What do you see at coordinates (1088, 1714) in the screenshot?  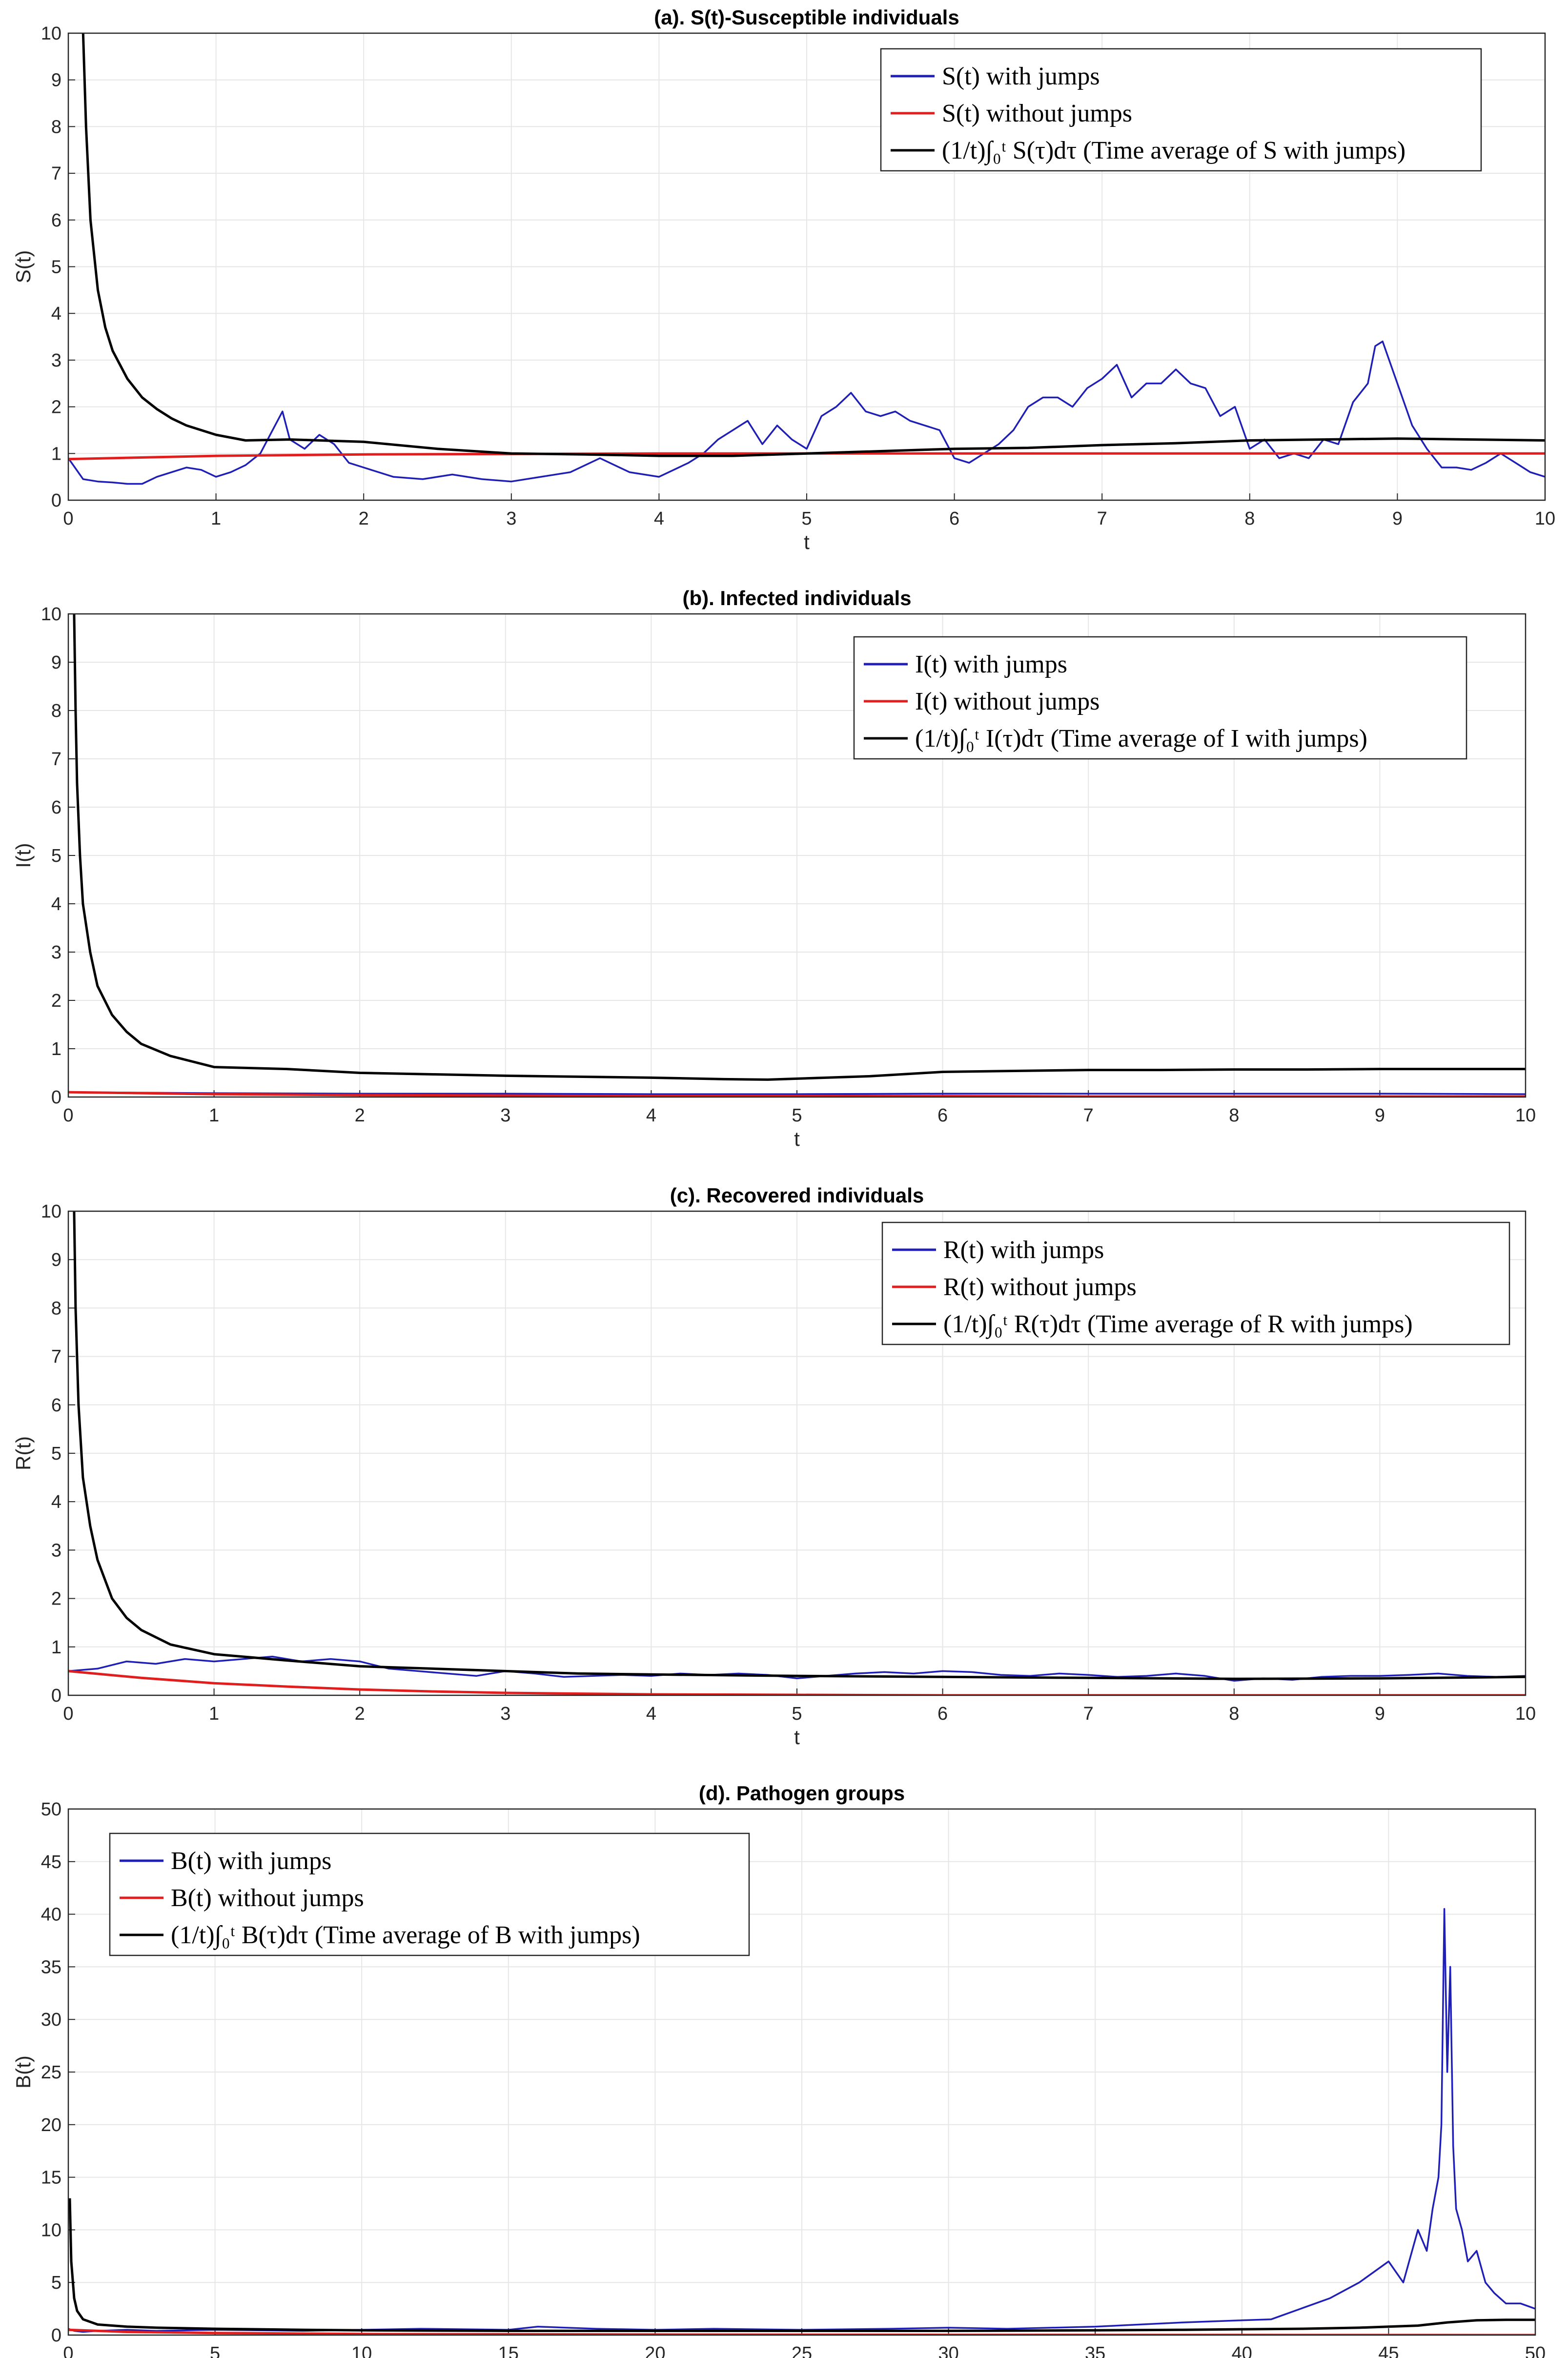 I see `x-tick-label: 7` at bounding box center [1088, 1714].